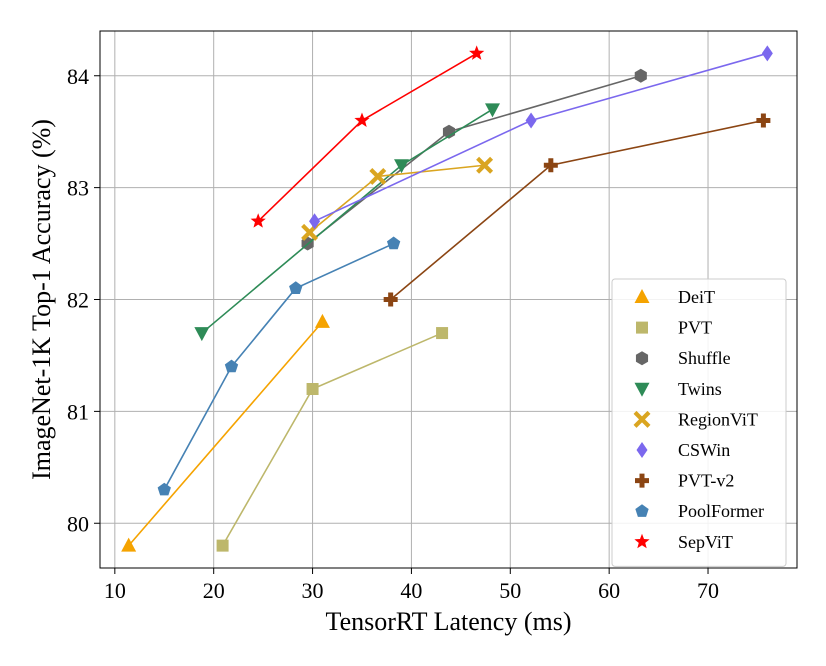 The image size is (826, 666). What do you see at coordinates (642, 327) in the screenshot?
I see `legend-marker-pvt` at bounding box center [642, 327].